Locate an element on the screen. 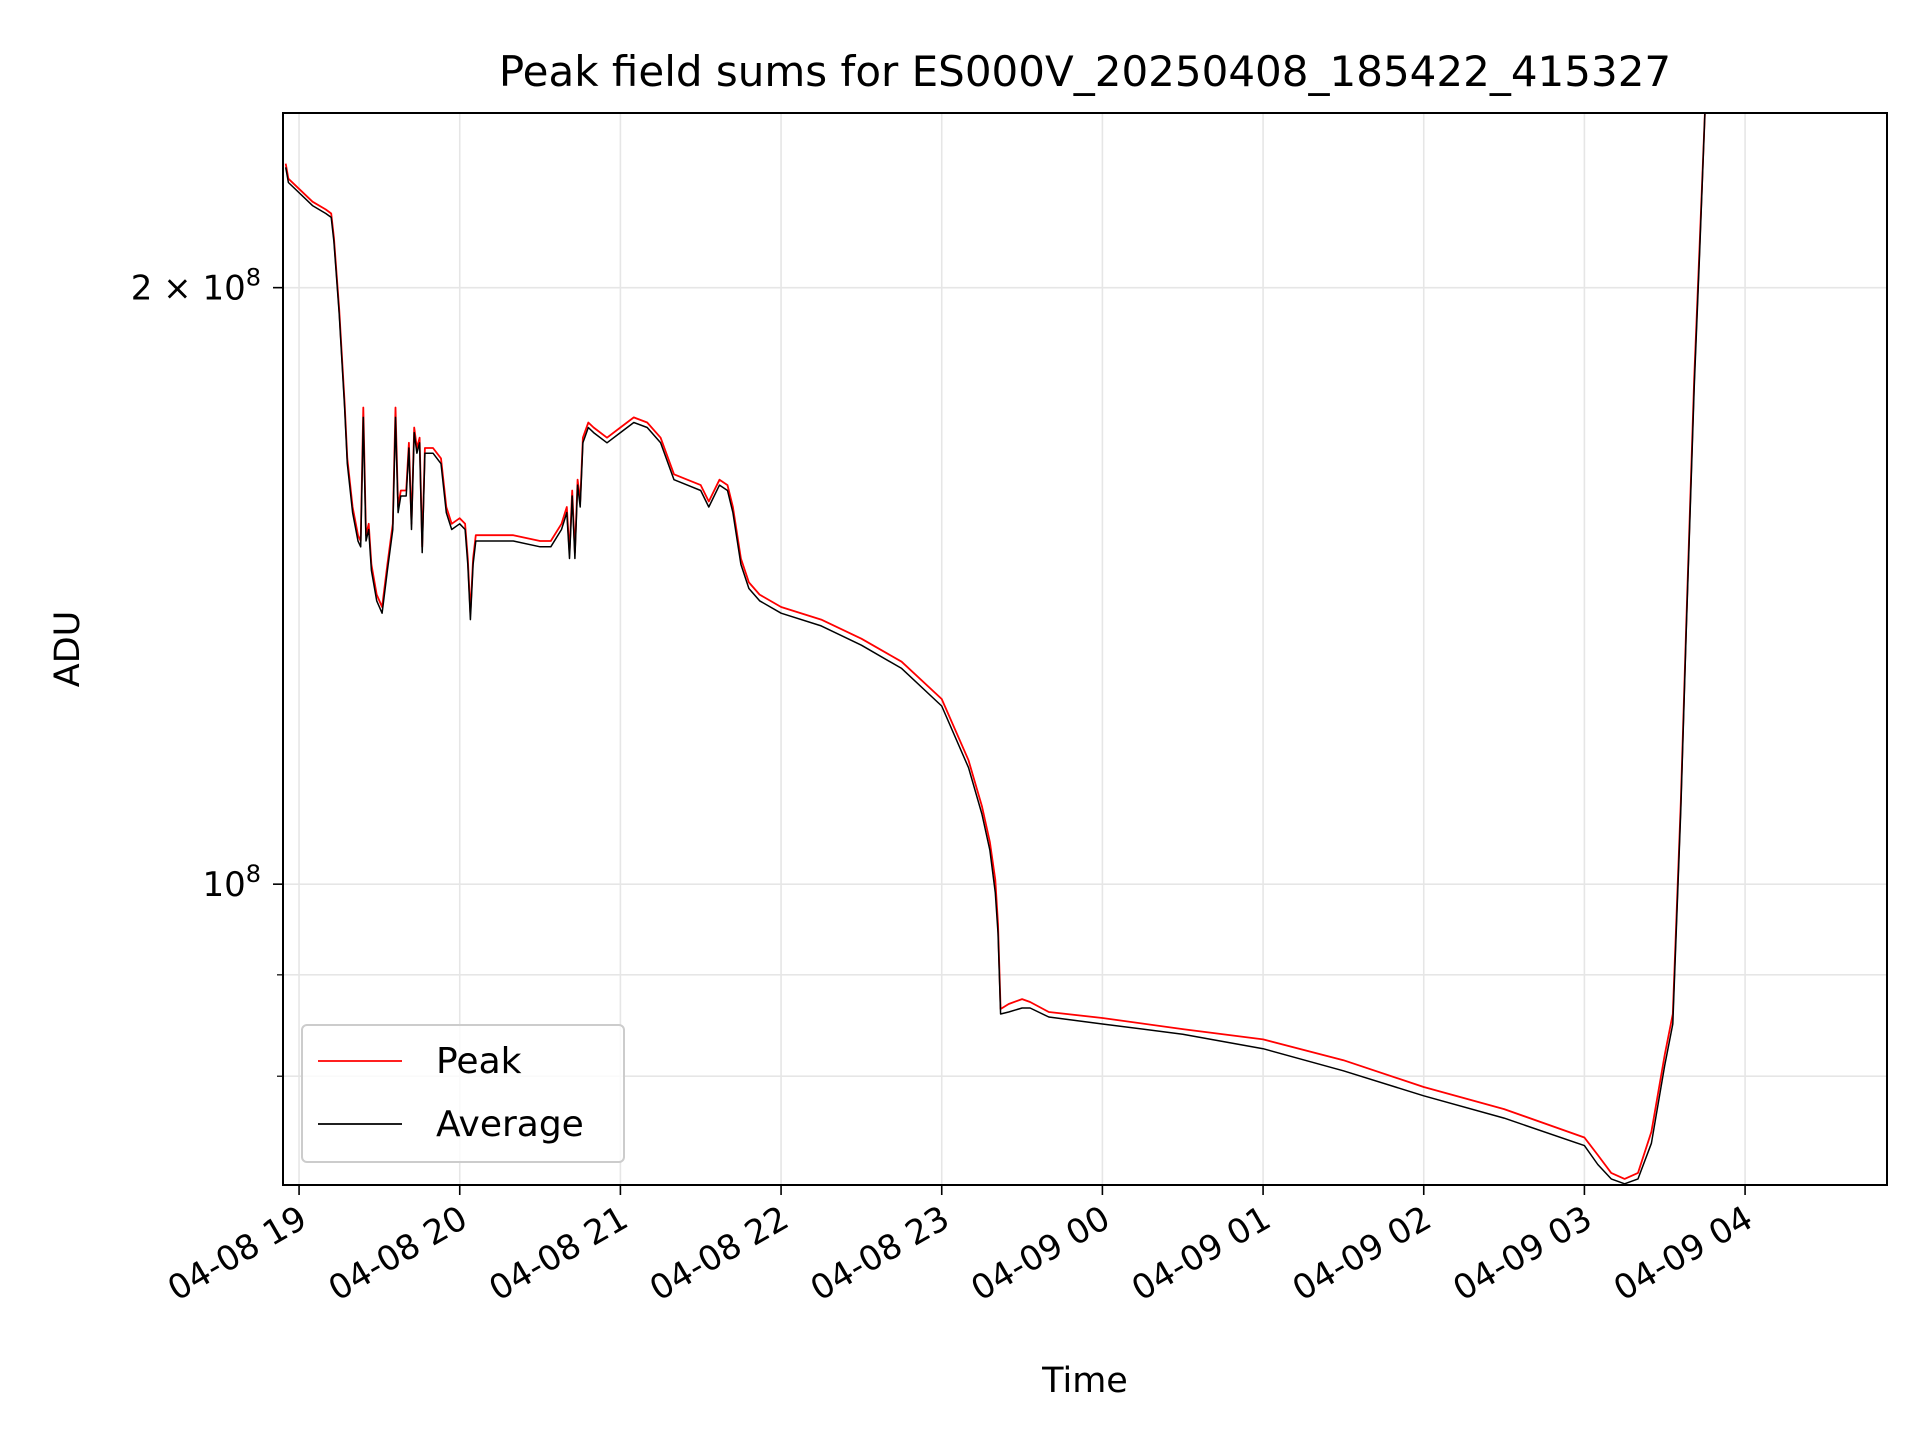  legend-box is located at coordinates (463, 1093).